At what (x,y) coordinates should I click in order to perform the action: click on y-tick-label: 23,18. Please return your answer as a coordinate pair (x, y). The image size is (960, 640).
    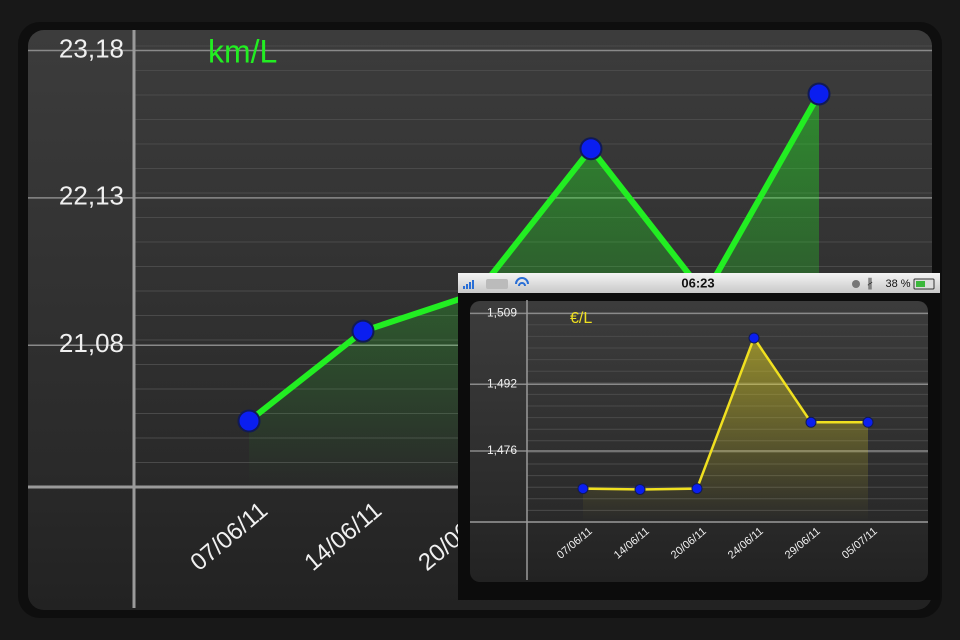
    Looking at the image, I should click on (91, 48).